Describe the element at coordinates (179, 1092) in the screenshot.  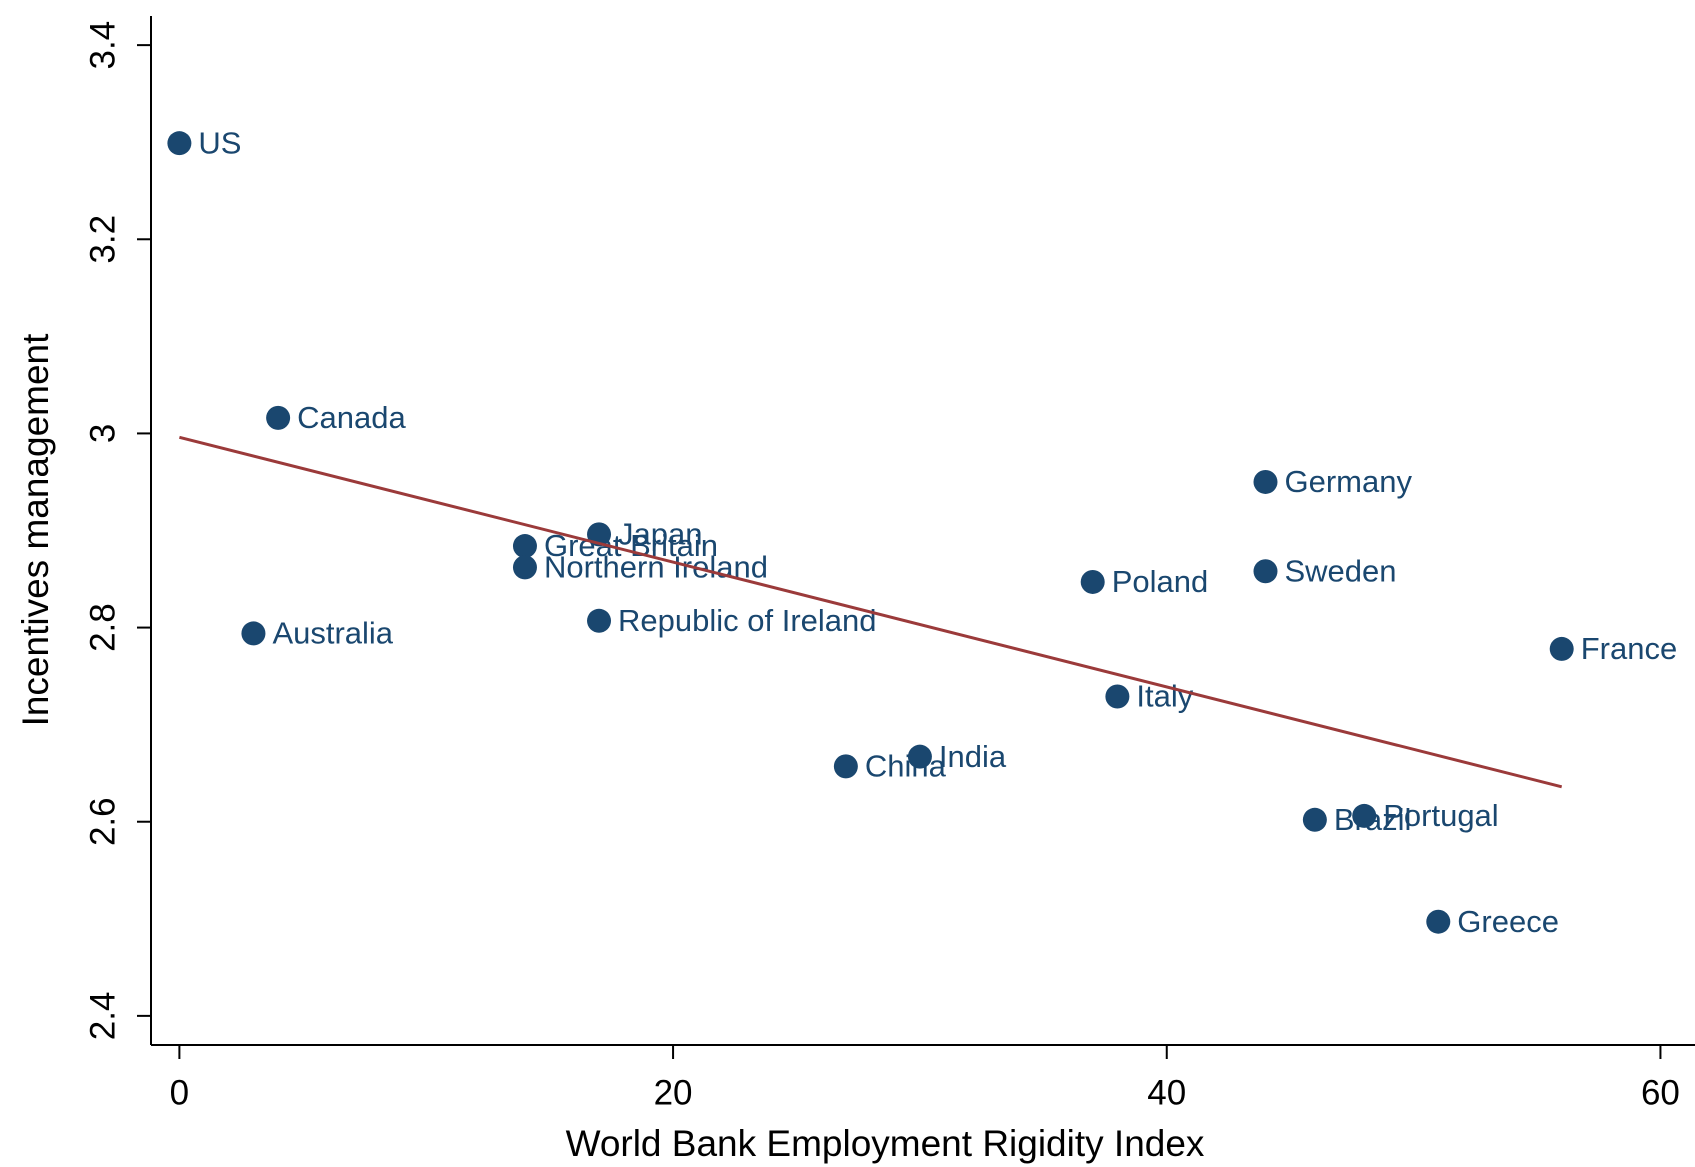
I see `x-tick-label: 0` at that location.